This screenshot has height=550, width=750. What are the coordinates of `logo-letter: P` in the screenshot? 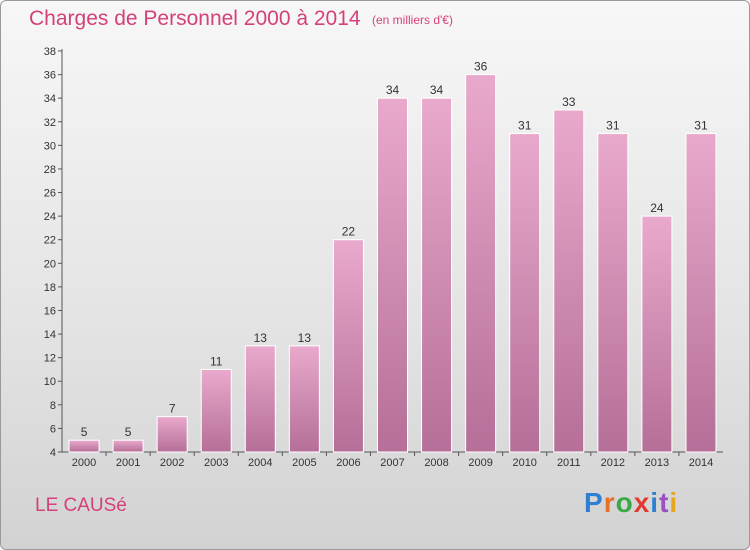 It's located at (594, 502).